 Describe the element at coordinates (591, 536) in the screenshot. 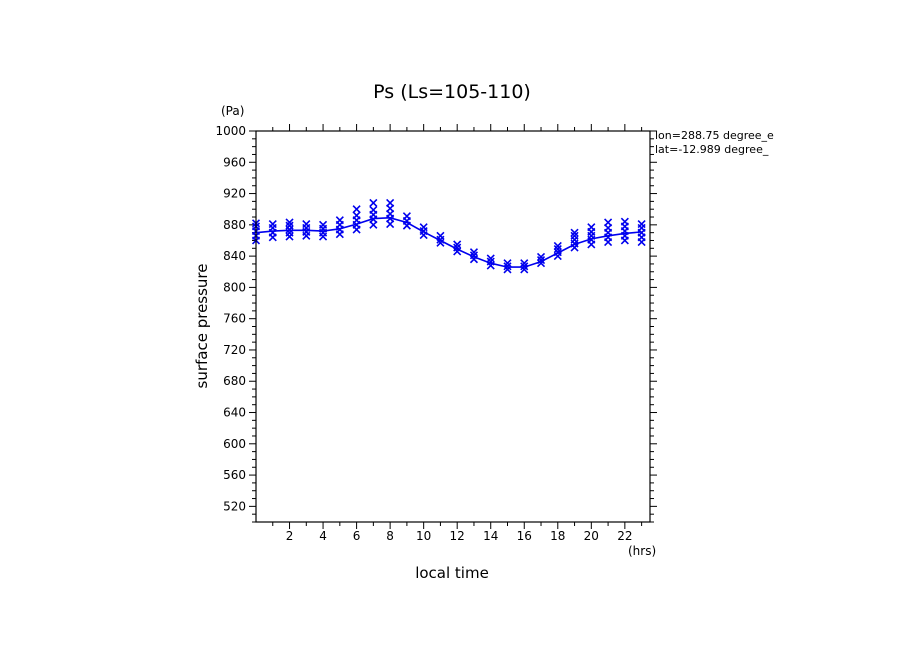

I see `x-tick-label: 20` at that location.